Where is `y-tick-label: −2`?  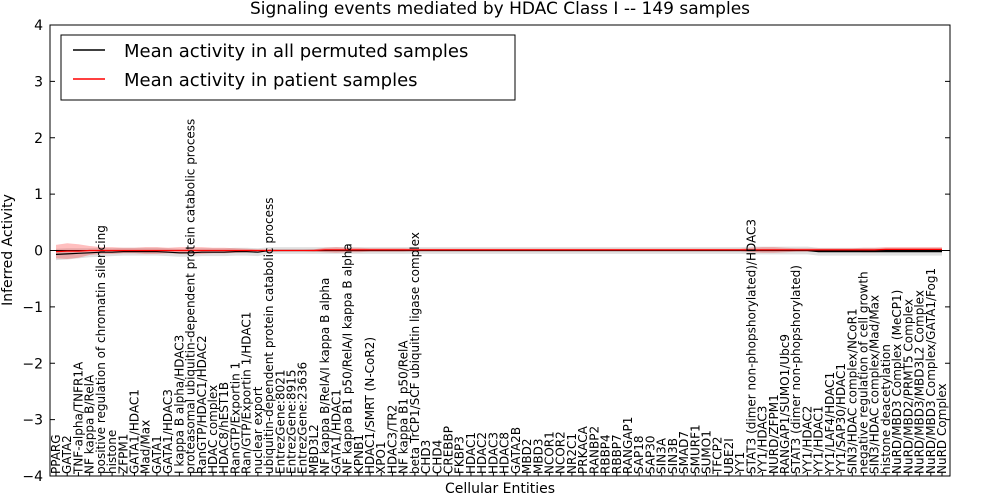
y-tick-label: −2 is located at coordinates (32, 364).